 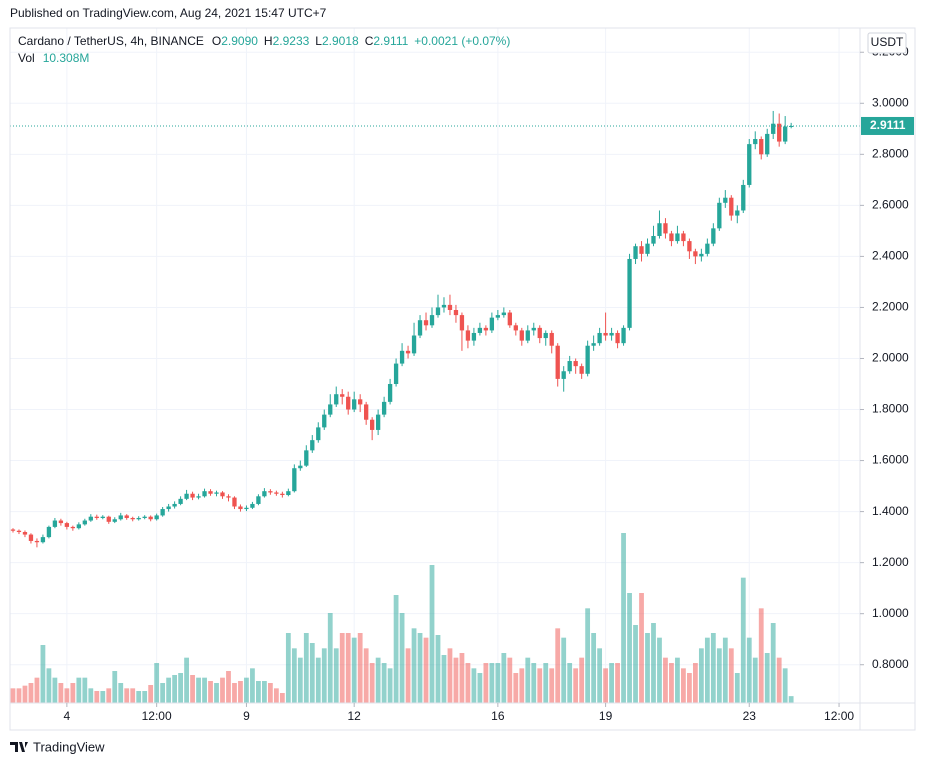 I want to click on volume-key: Vol, so click(x=26, y=58).